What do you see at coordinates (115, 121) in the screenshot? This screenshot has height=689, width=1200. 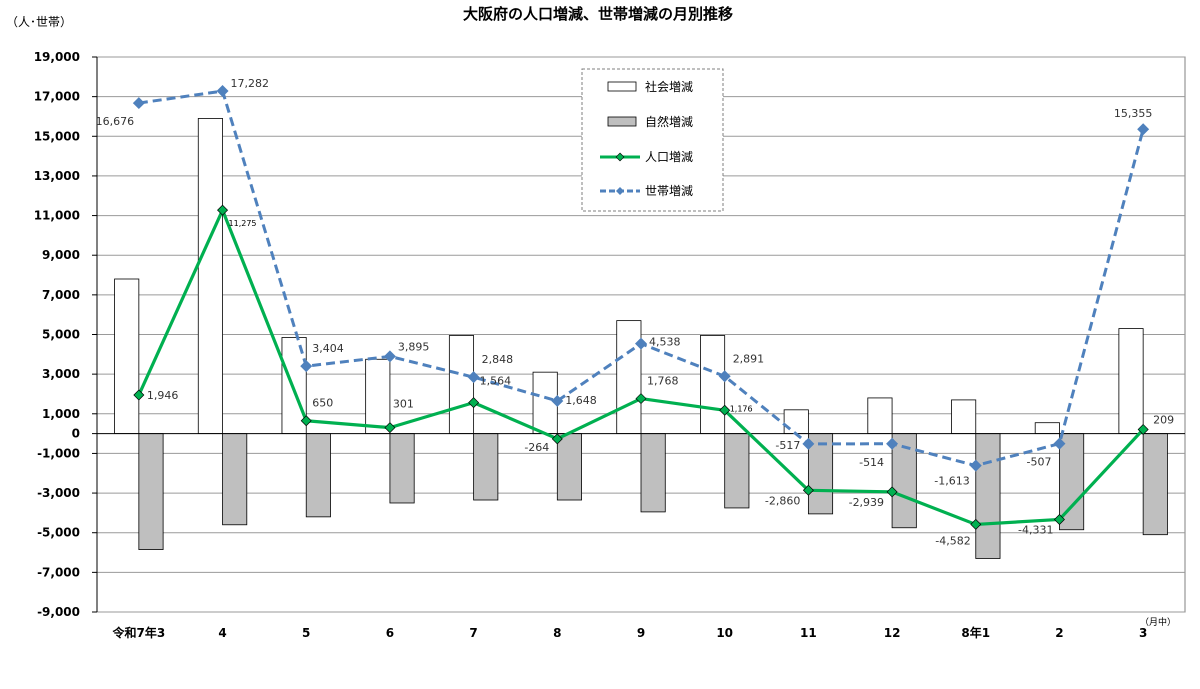 I see `data-label-household: 16,676` at bounding box center [115, 121].